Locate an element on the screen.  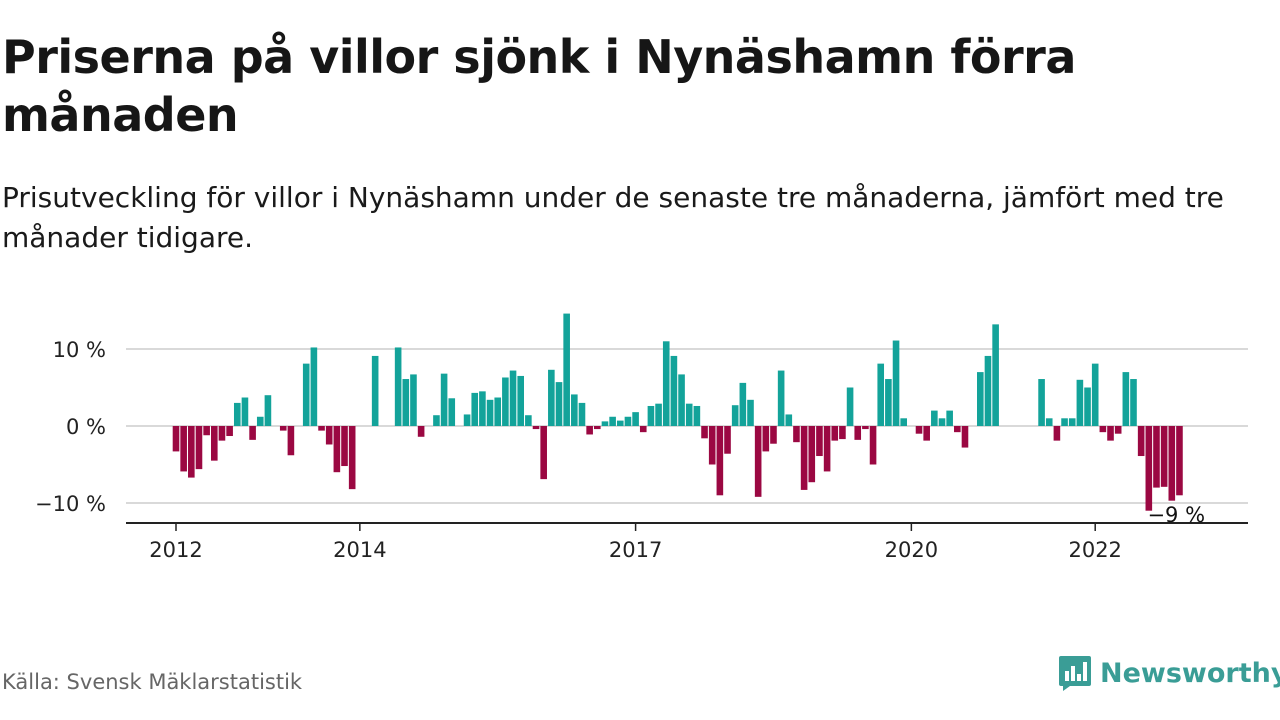
y-tick-label: 0 % is located at coordinates (86, 427).